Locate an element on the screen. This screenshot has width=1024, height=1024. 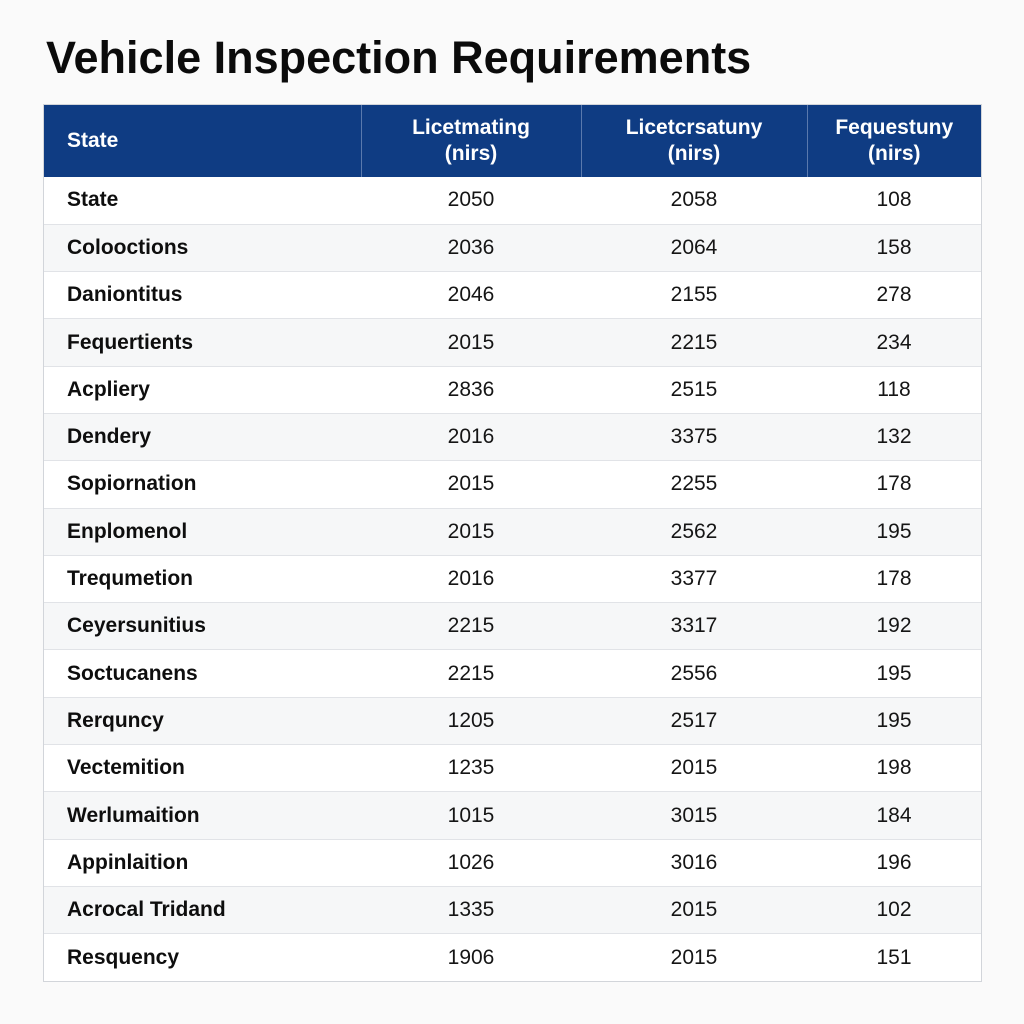
cell-state-name: Sopiornation is located at coordinates (132, 484).